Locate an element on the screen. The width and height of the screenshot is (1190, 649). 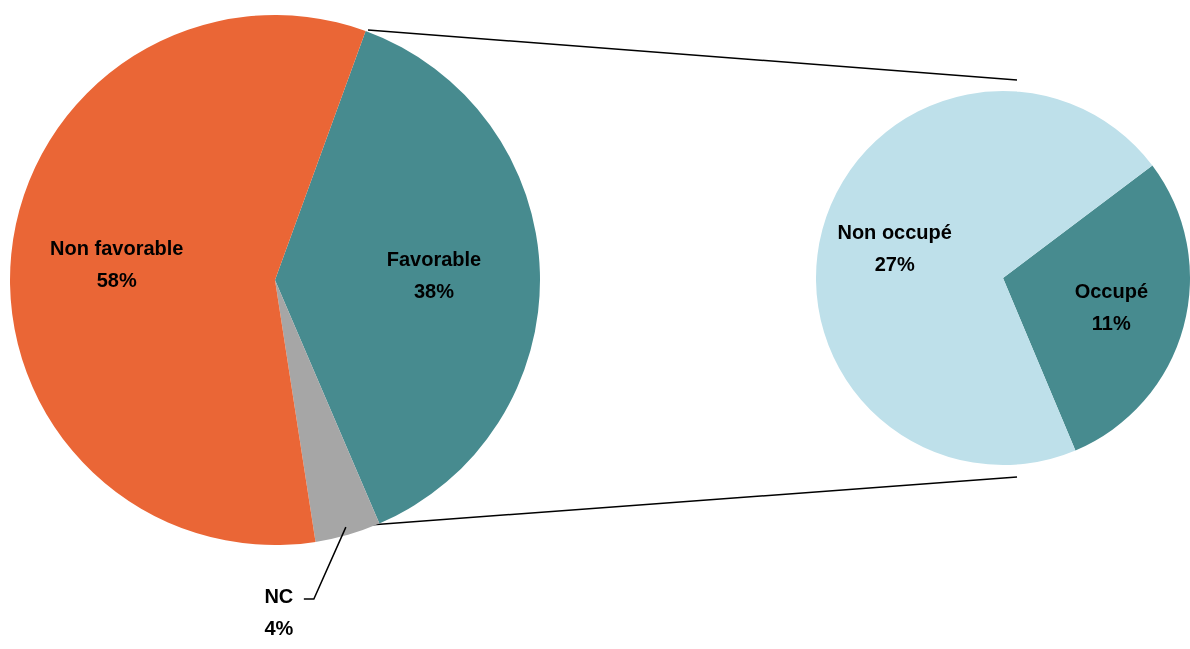
slice-label: Occupé is located at coordinates (1111, 290).